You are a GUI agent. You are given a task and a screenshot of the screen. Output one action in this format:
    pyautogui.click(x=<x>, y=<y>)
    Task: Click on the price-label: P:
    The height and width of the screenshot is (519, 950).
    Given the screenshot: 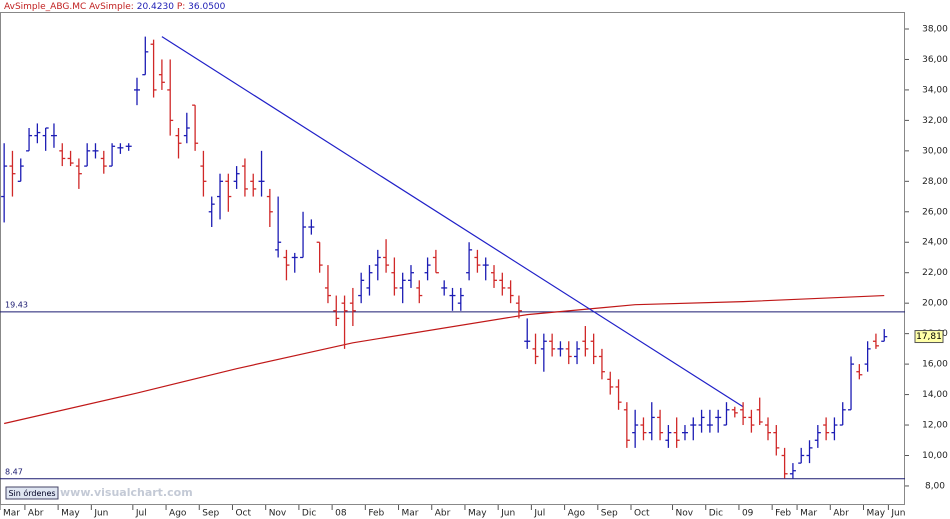 What is the action you would take?
    pyautogui.click(x=181, y=7)
    